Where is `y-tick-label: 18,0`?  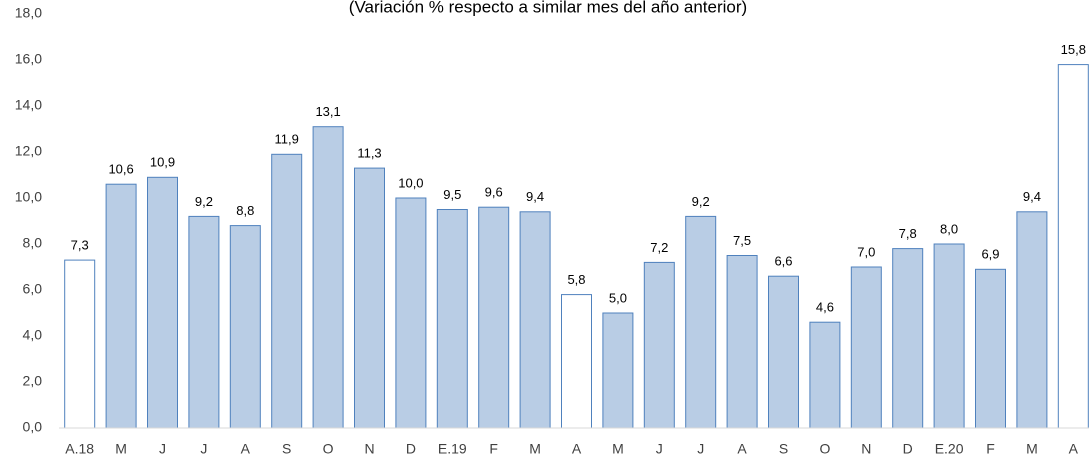 y-tick-label: 18,0 is located at coordinates (28, 13).